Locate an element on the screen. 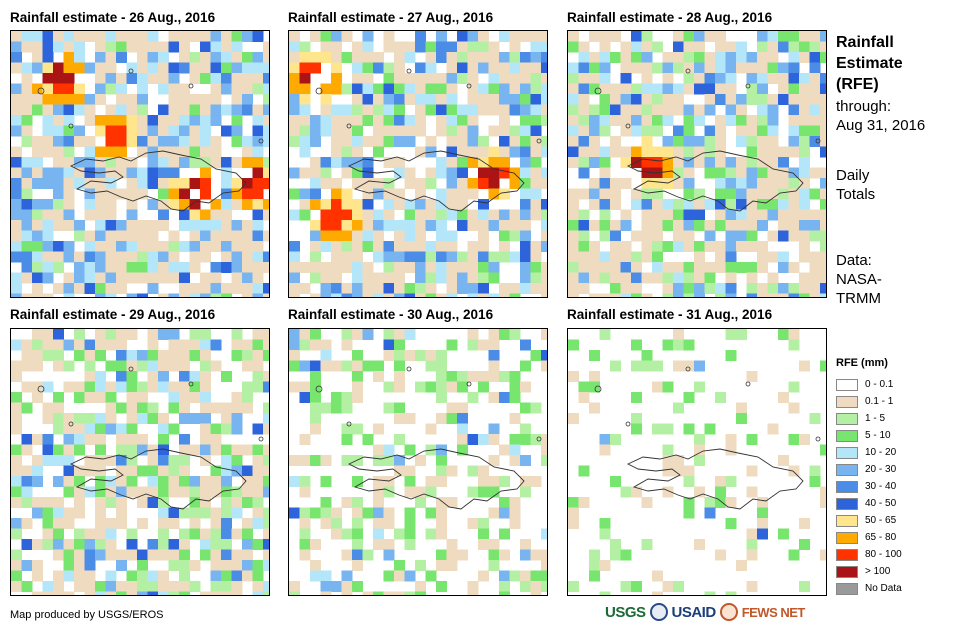  fewsnet-logo: FEWS NET is located at coordinates (773, 612).